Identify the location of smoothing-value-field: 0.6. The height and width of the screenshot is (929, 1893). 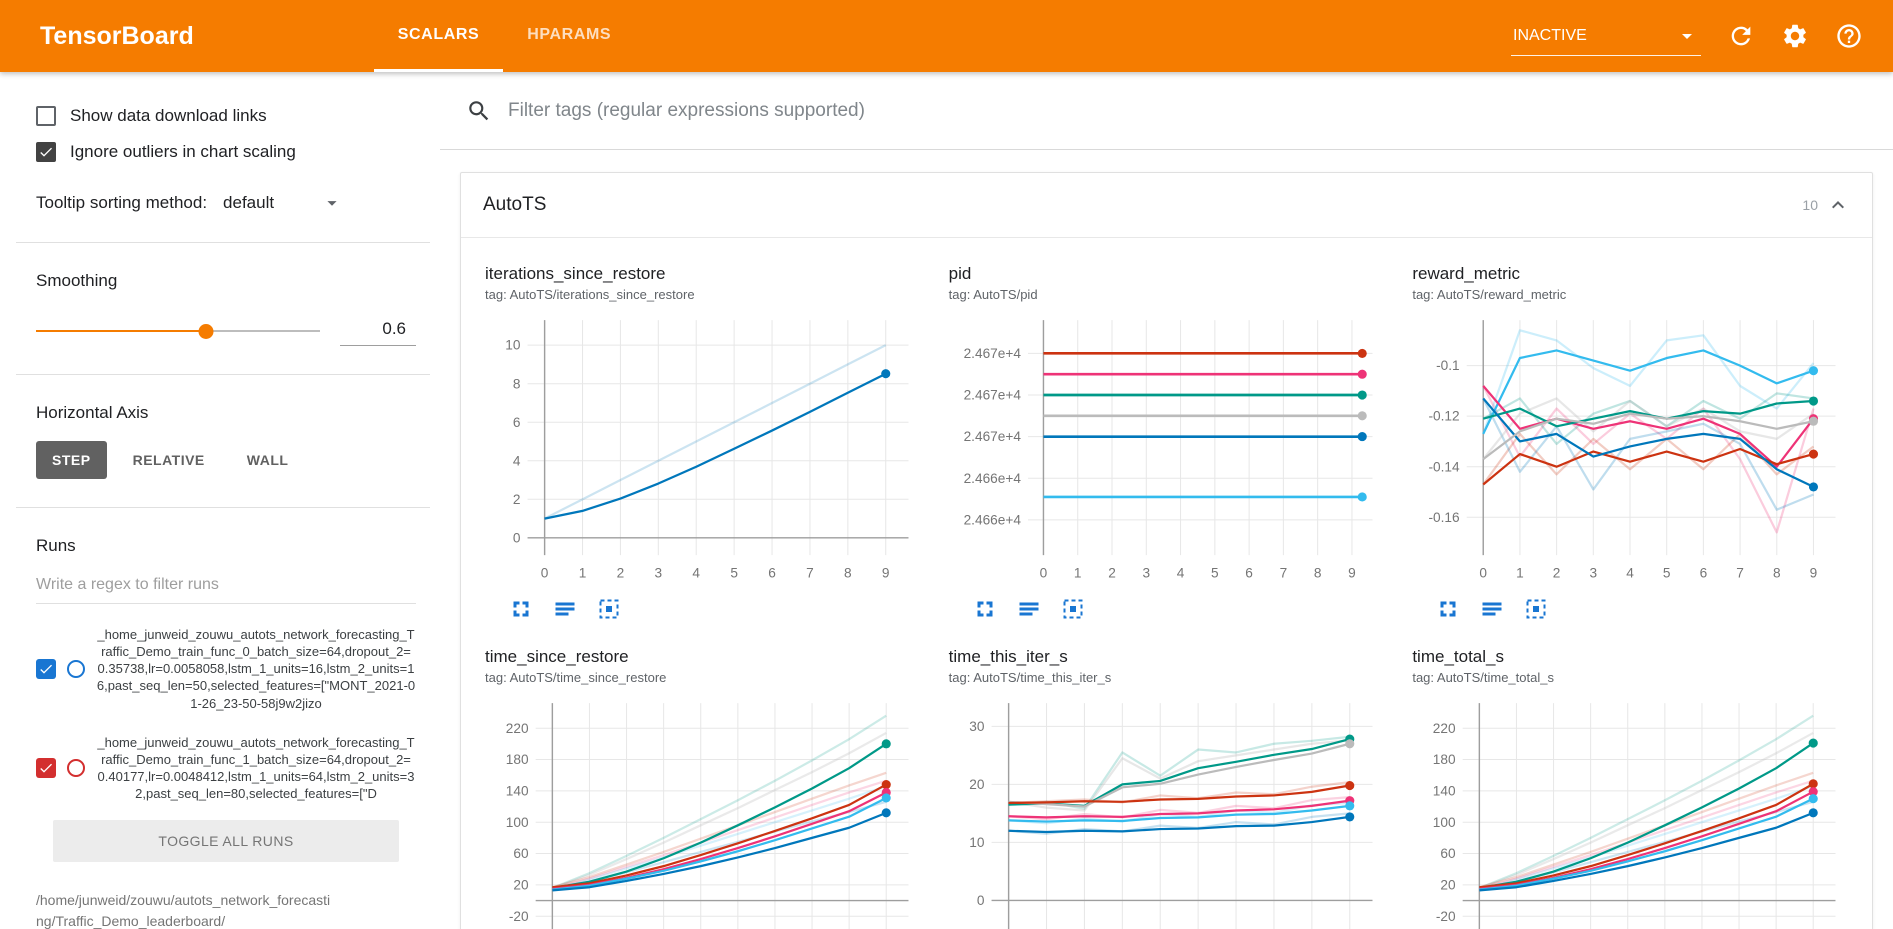
(378, 330).